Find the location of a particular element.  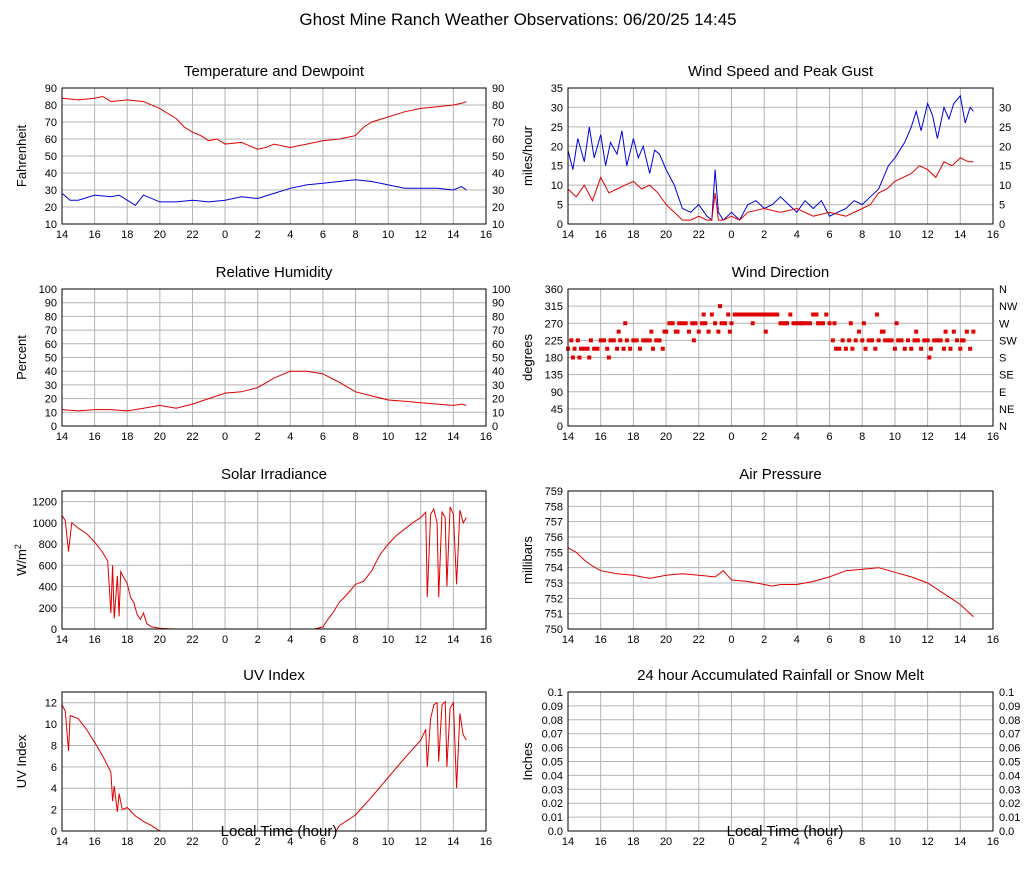

y-tick-label-right: 30 is located at coordinates (1005, 108).